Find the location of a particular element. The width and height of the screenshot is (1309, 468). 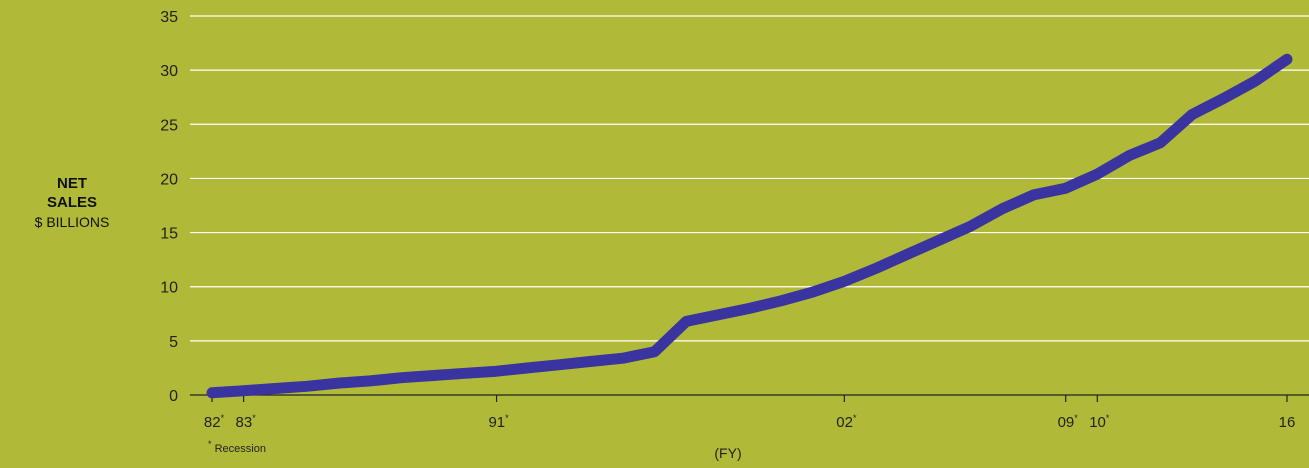

x-tick-value: 83 is located at coordinates (244, 422).